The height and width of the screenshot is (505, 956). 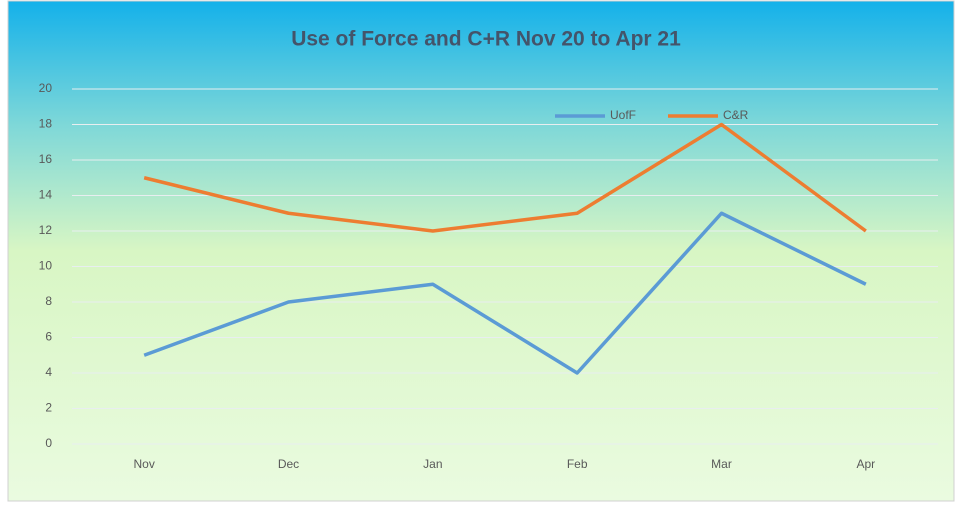 What do you see at coordinates (432, 464) in the screenshot?
I see `x-tick-label: Jan` at bounding box center [432, 464].